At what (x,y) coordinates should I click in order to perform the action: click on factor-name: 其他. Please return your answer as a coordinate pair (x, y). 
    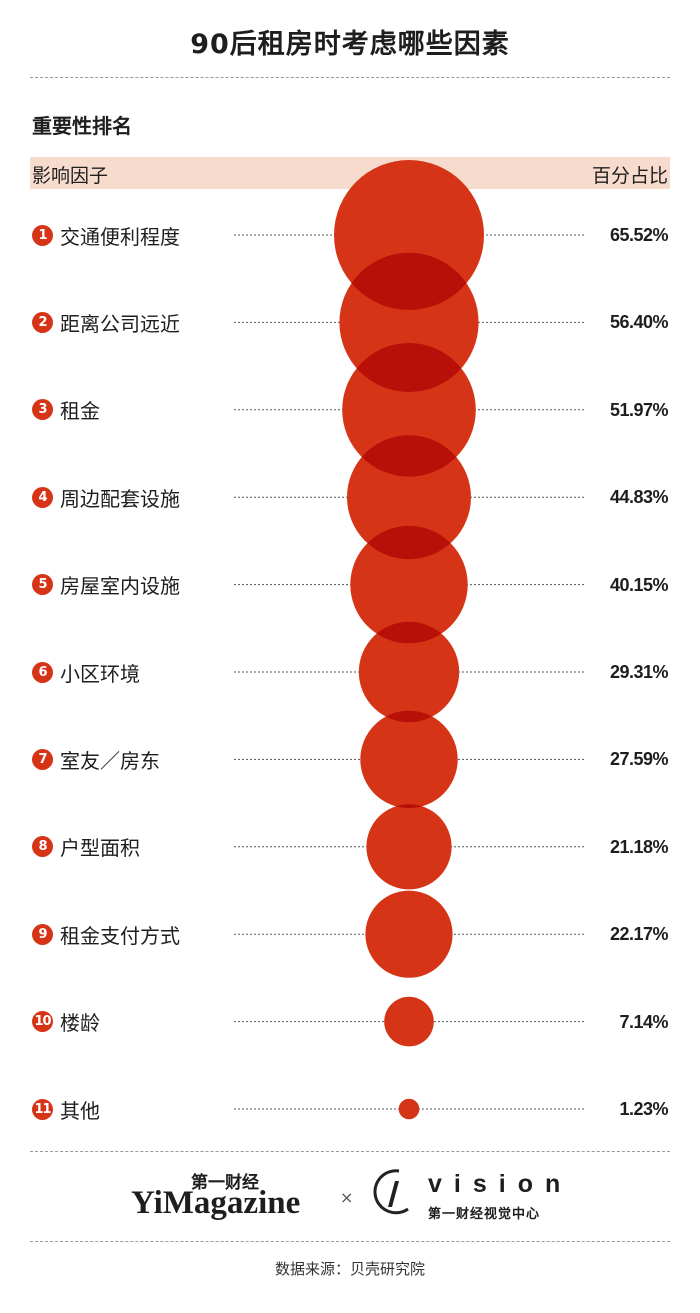
    Looking at the image, I should click on (80, 1110).